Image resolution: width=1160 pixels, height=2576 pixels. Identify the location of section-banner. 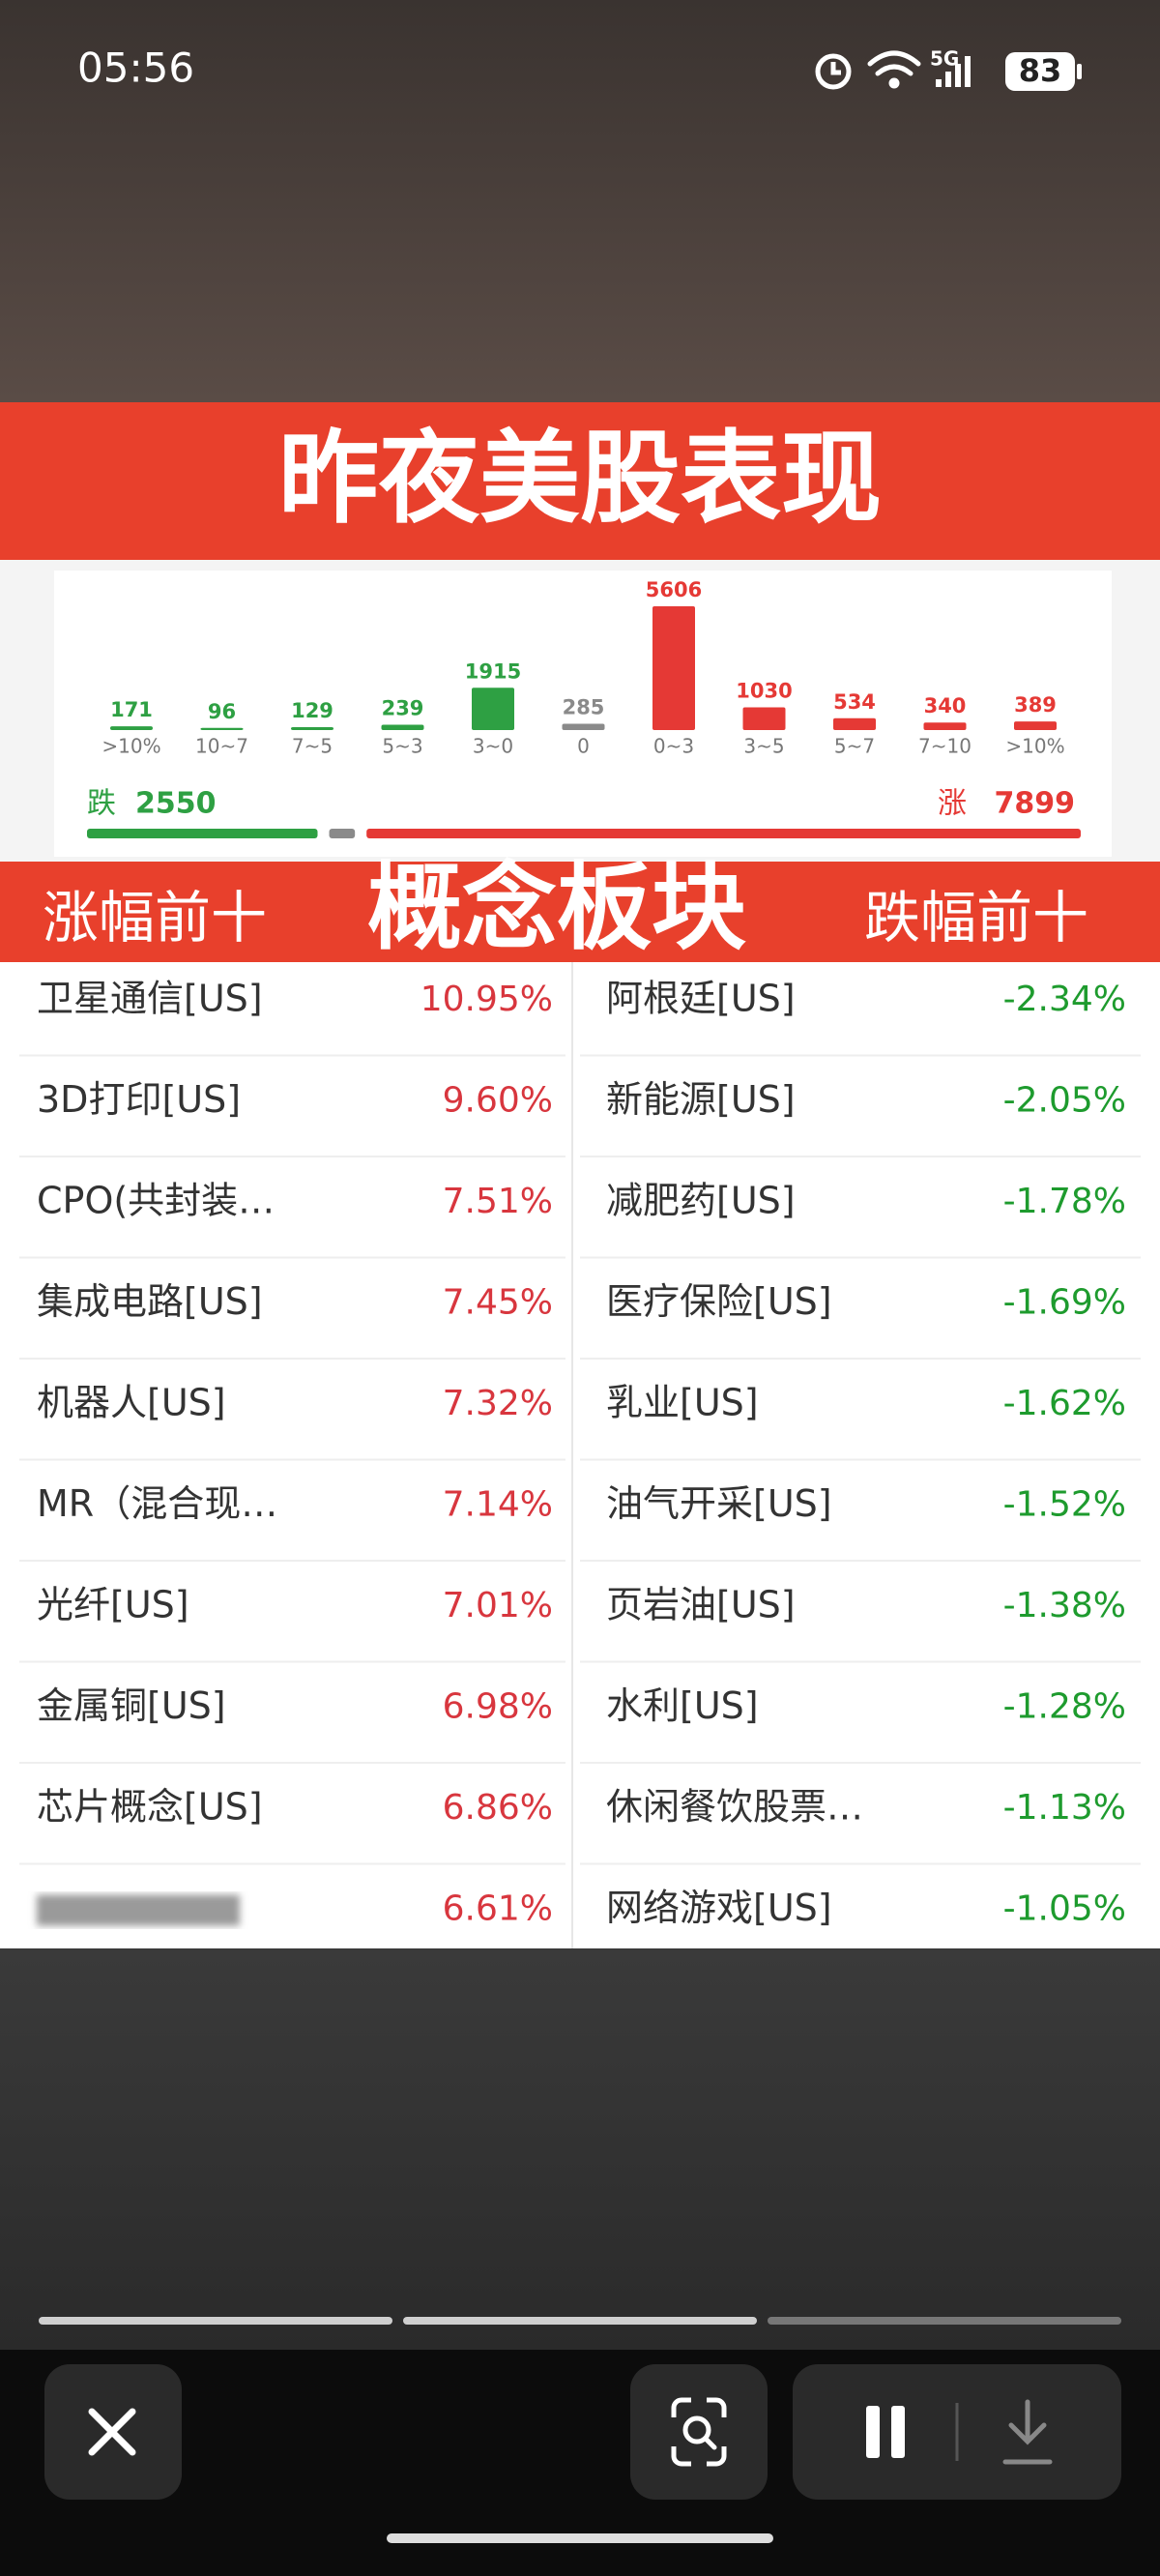
(580, 912).